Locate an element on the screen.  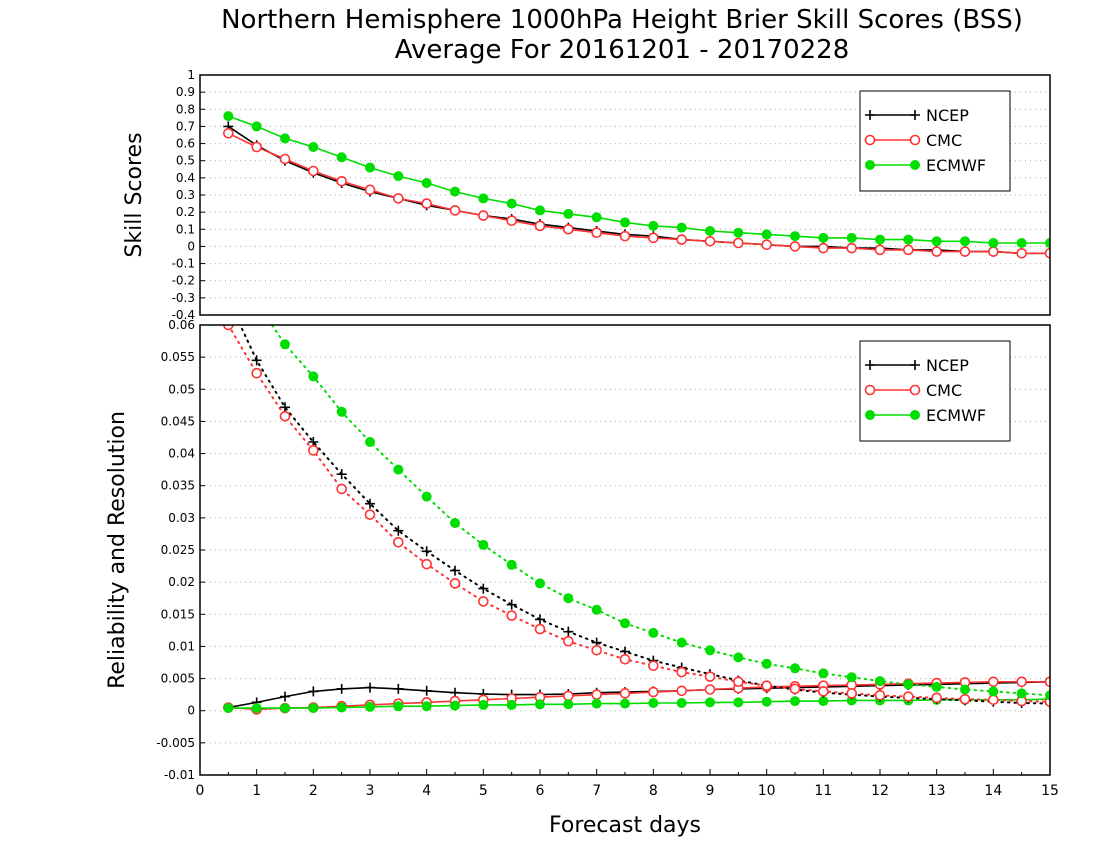
y-tick-label: 0.06 is located at coordinates (181, 325).